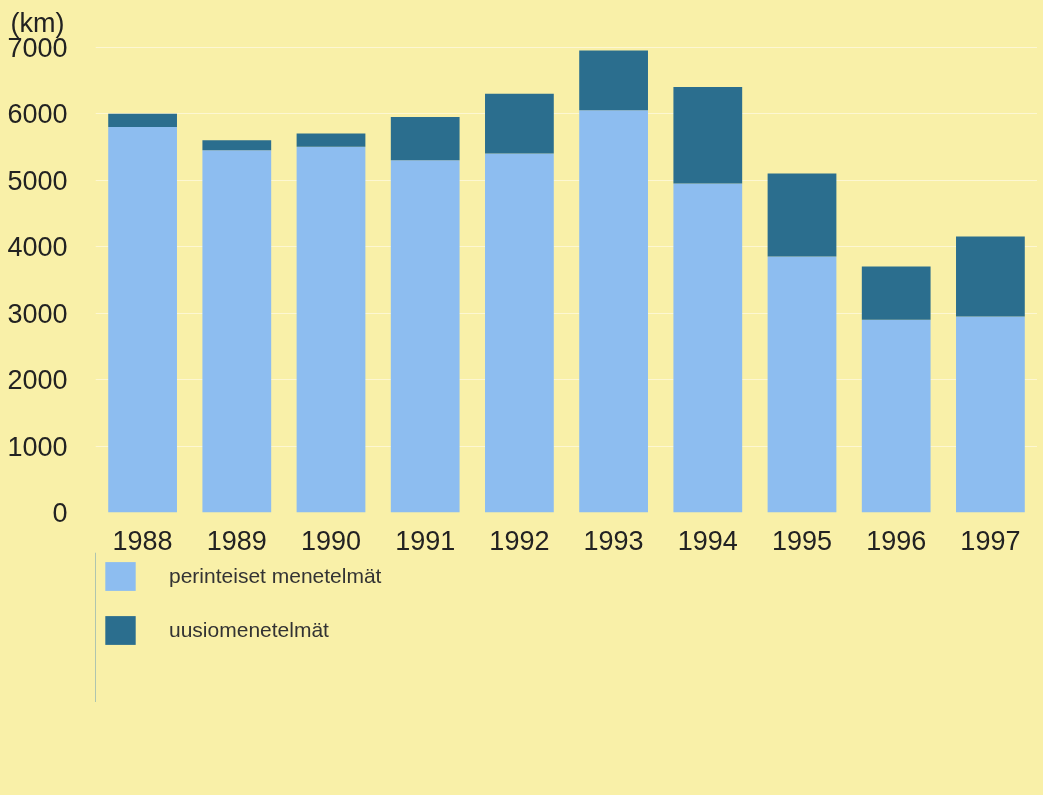  What do you see at coordinates (37, 180) in the screenshot?
I see `y-tick-label: 5000` at bounding box center [37, 180].